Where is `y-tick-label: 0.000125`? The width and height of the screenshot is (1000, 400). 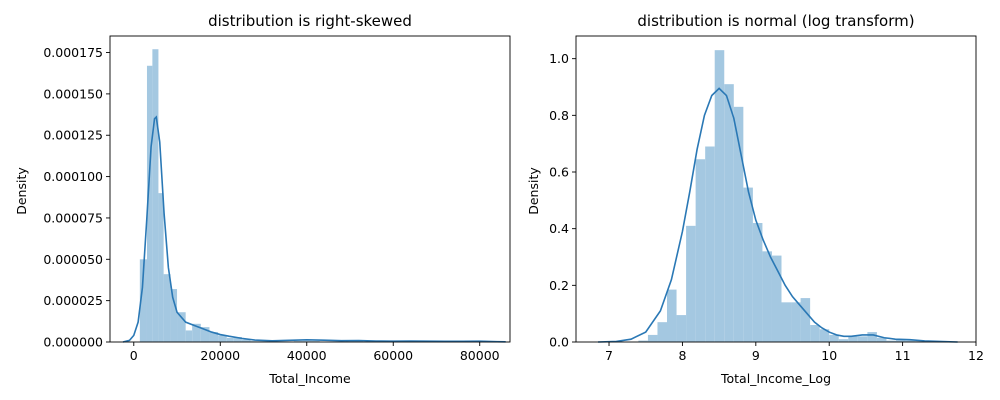
y-tick-label: 0.000125 is located at coordinates (73, 135).